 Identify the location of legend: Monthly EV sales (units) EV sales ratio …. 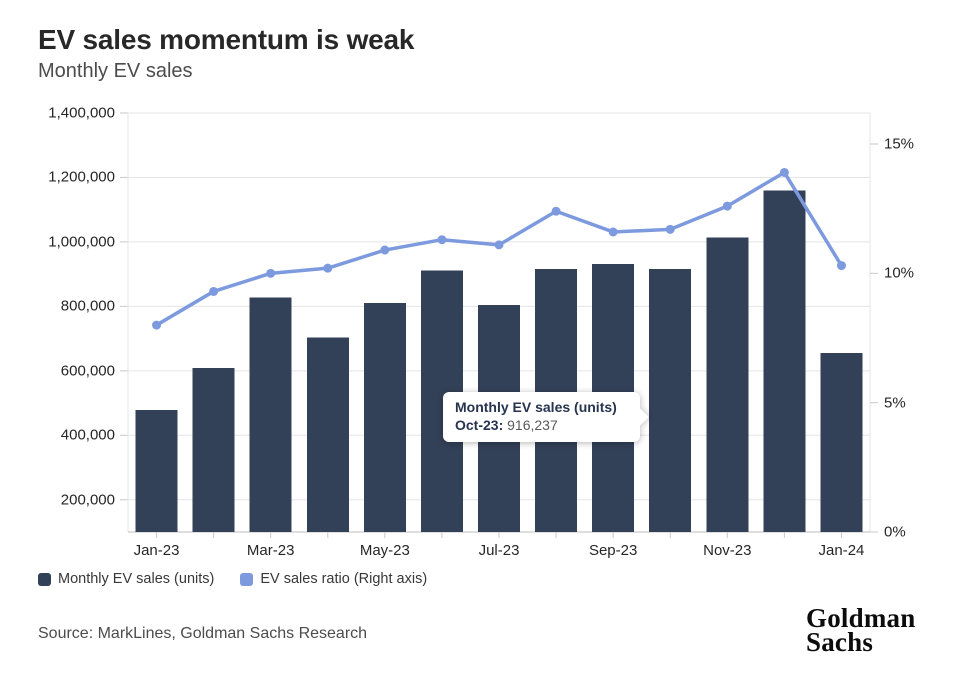
(232, 579).